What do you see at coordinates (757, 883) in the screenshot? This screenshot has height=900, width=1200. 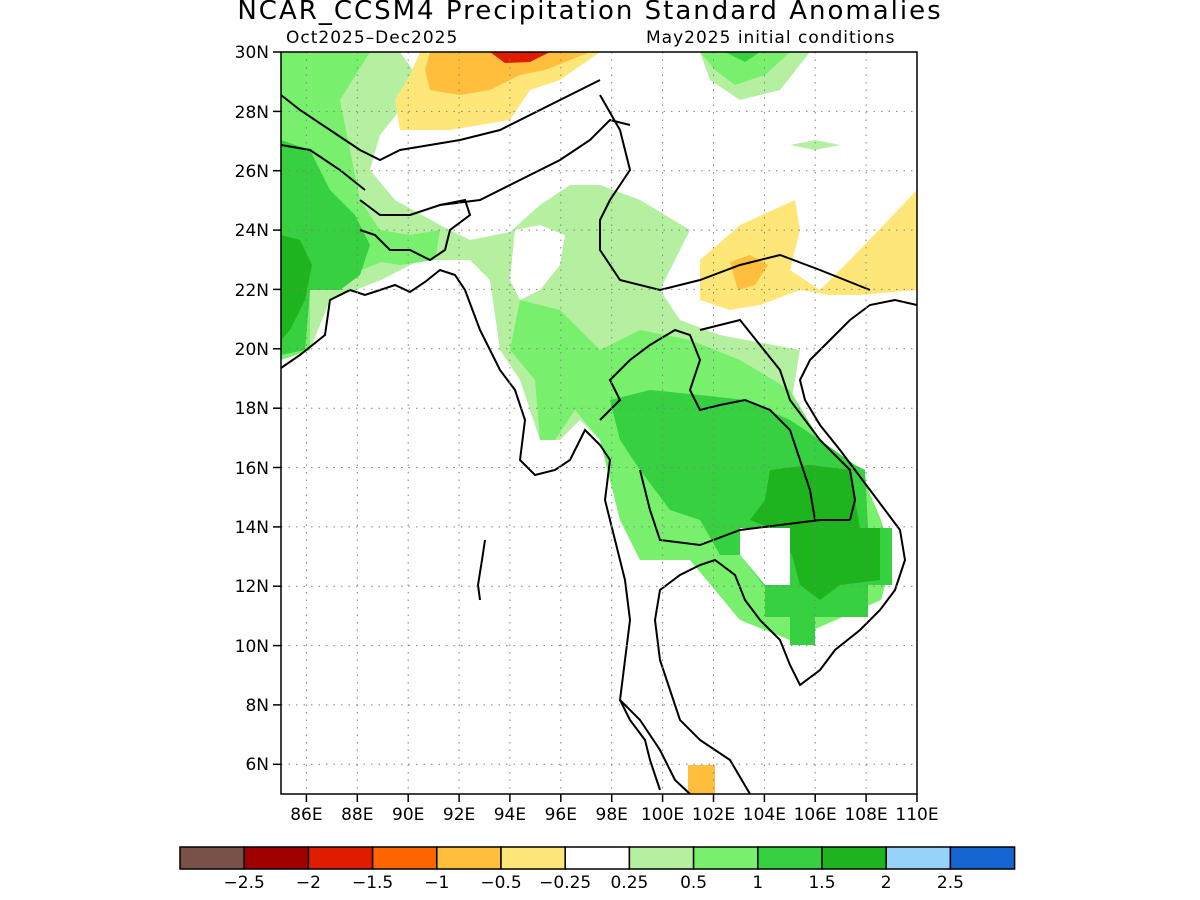 I see `colorbar-label: 1` at bounding box center [757, 883].